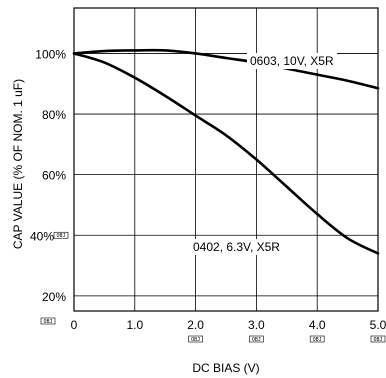  I want to click on y-tick-label: 20%, so click(54, 297).